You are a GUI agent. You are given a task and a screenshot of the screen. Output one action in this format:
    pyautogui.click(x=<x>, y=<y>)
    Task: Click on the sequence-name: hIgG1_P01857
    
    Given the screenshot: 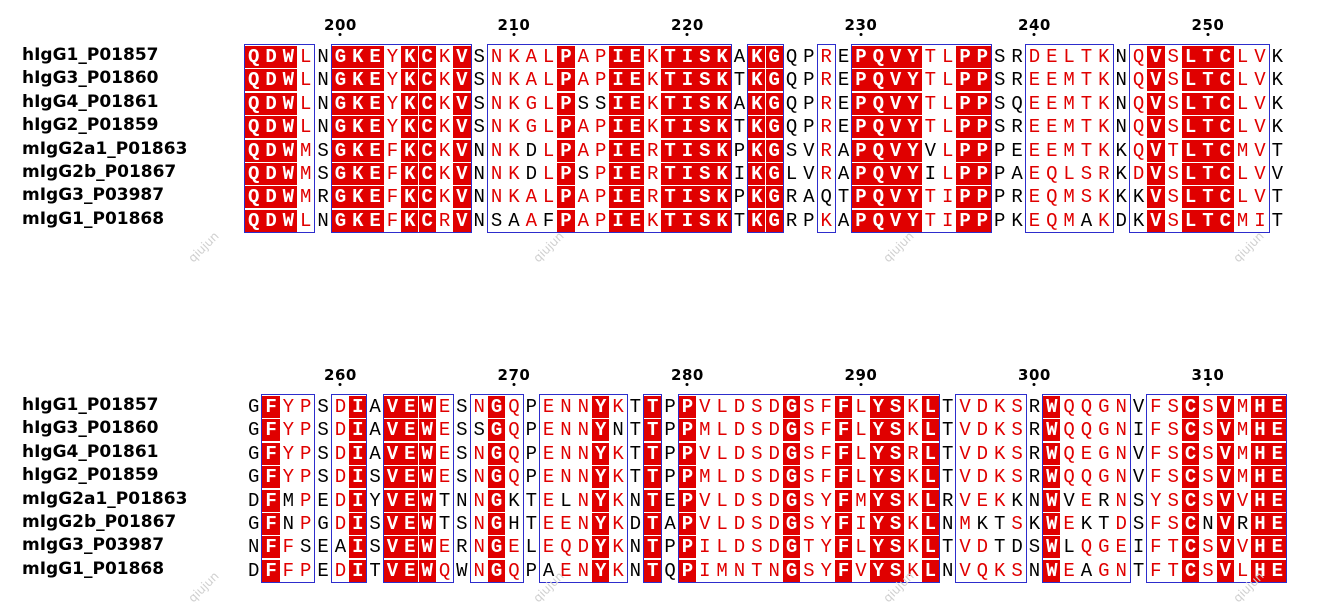 What is the action you would take?
    pyautogui.click(x=90, y=55)
    